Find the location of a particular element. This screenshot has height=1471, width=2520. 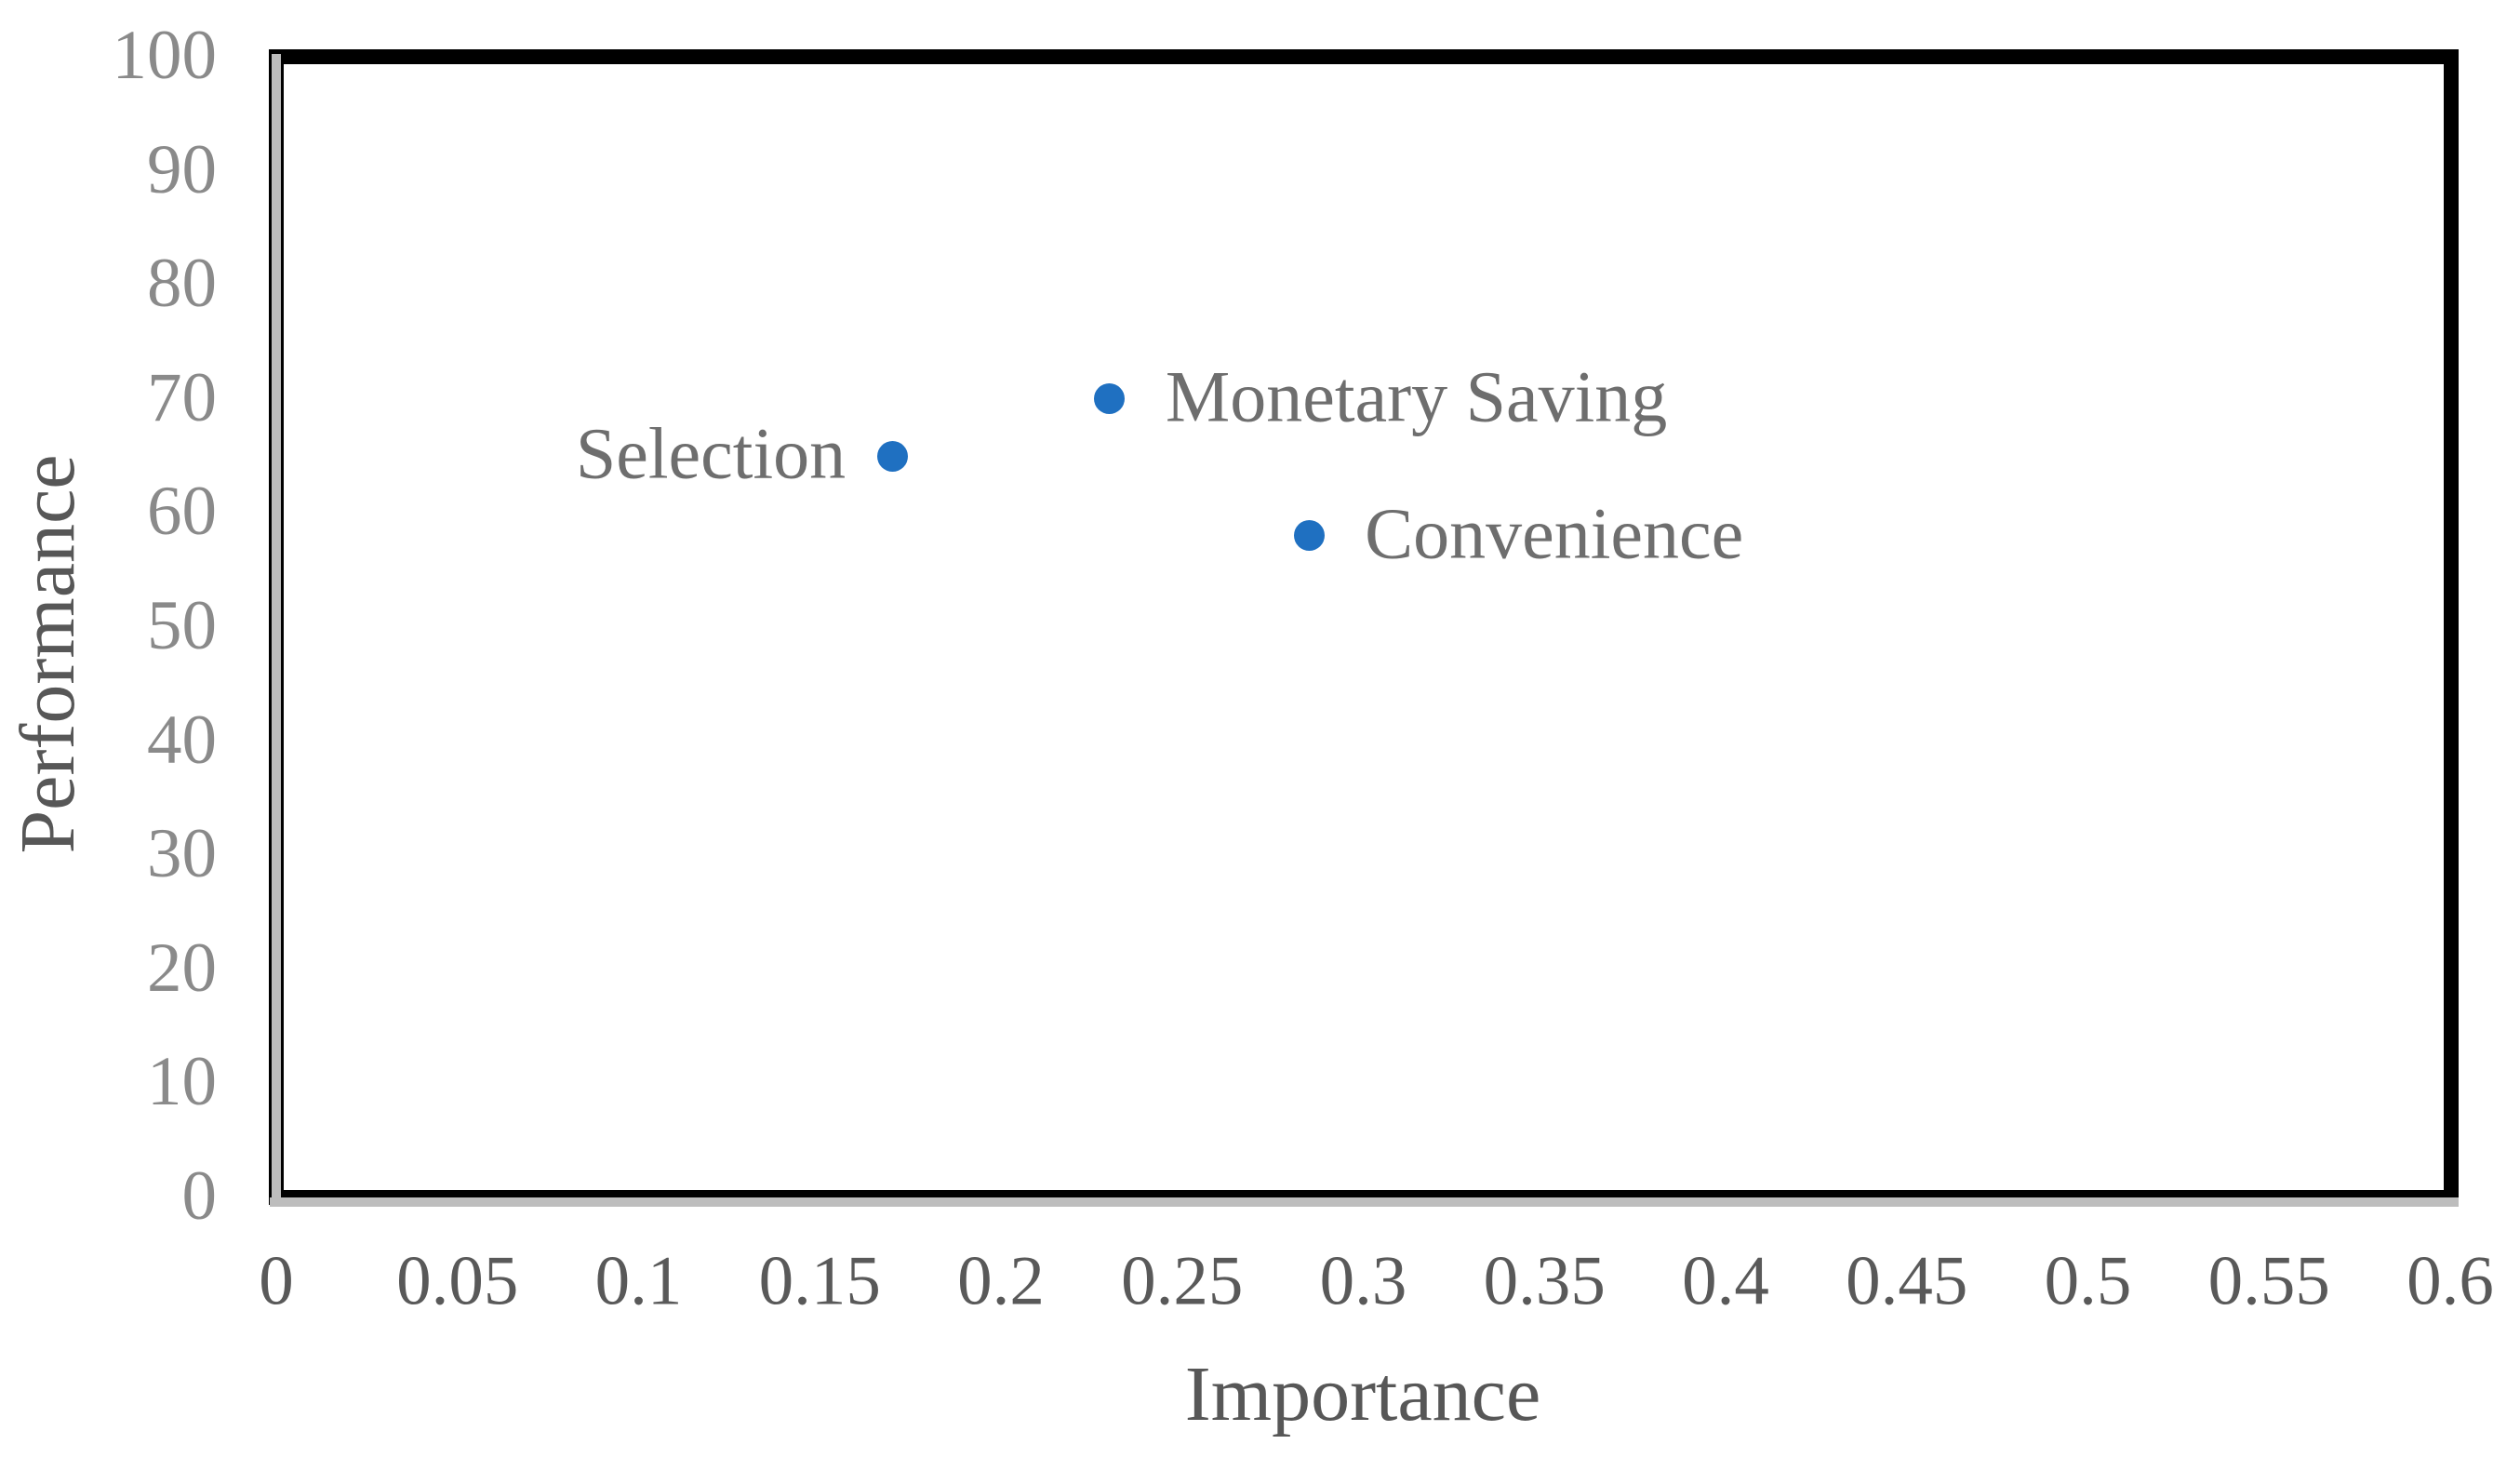

y-tick-label-30: 30 is located at coordinates (182, 854).